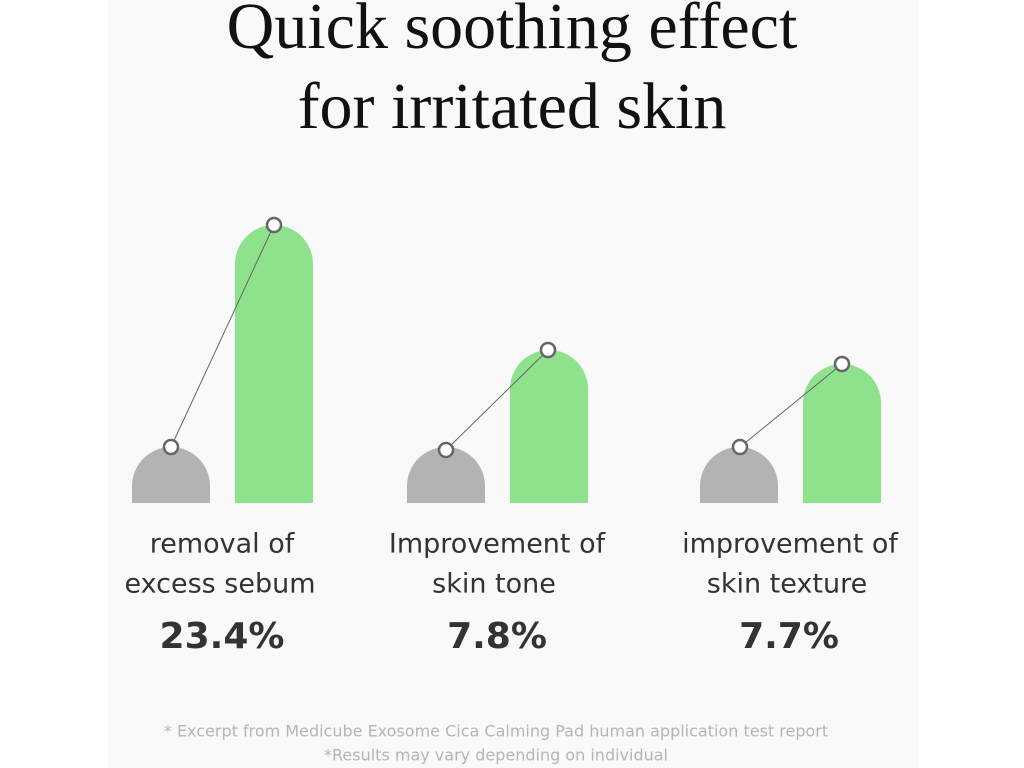 Image resolution: width=1024 pixels, height=768 pixels. Describe the element at coordinates (219, 584) in the screenshot. I see `item-label: excess sebum` at that location.